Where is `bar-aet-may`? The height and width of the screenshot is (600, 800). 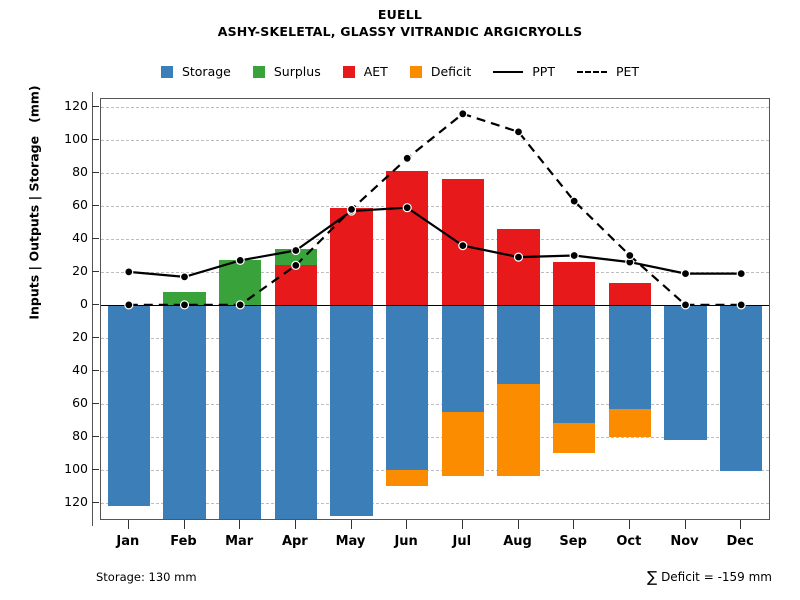
bar-aet-may is located at coordinates (351, 256).